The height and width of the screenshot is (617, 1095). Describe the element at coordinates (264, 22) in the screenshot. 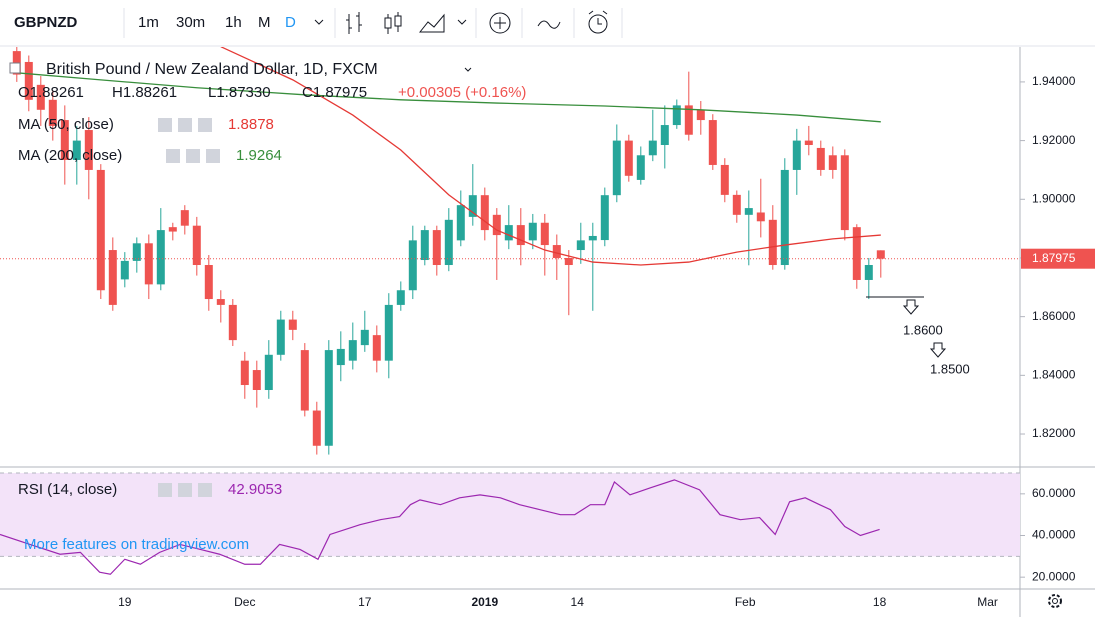

I see `interval: M` at that location.